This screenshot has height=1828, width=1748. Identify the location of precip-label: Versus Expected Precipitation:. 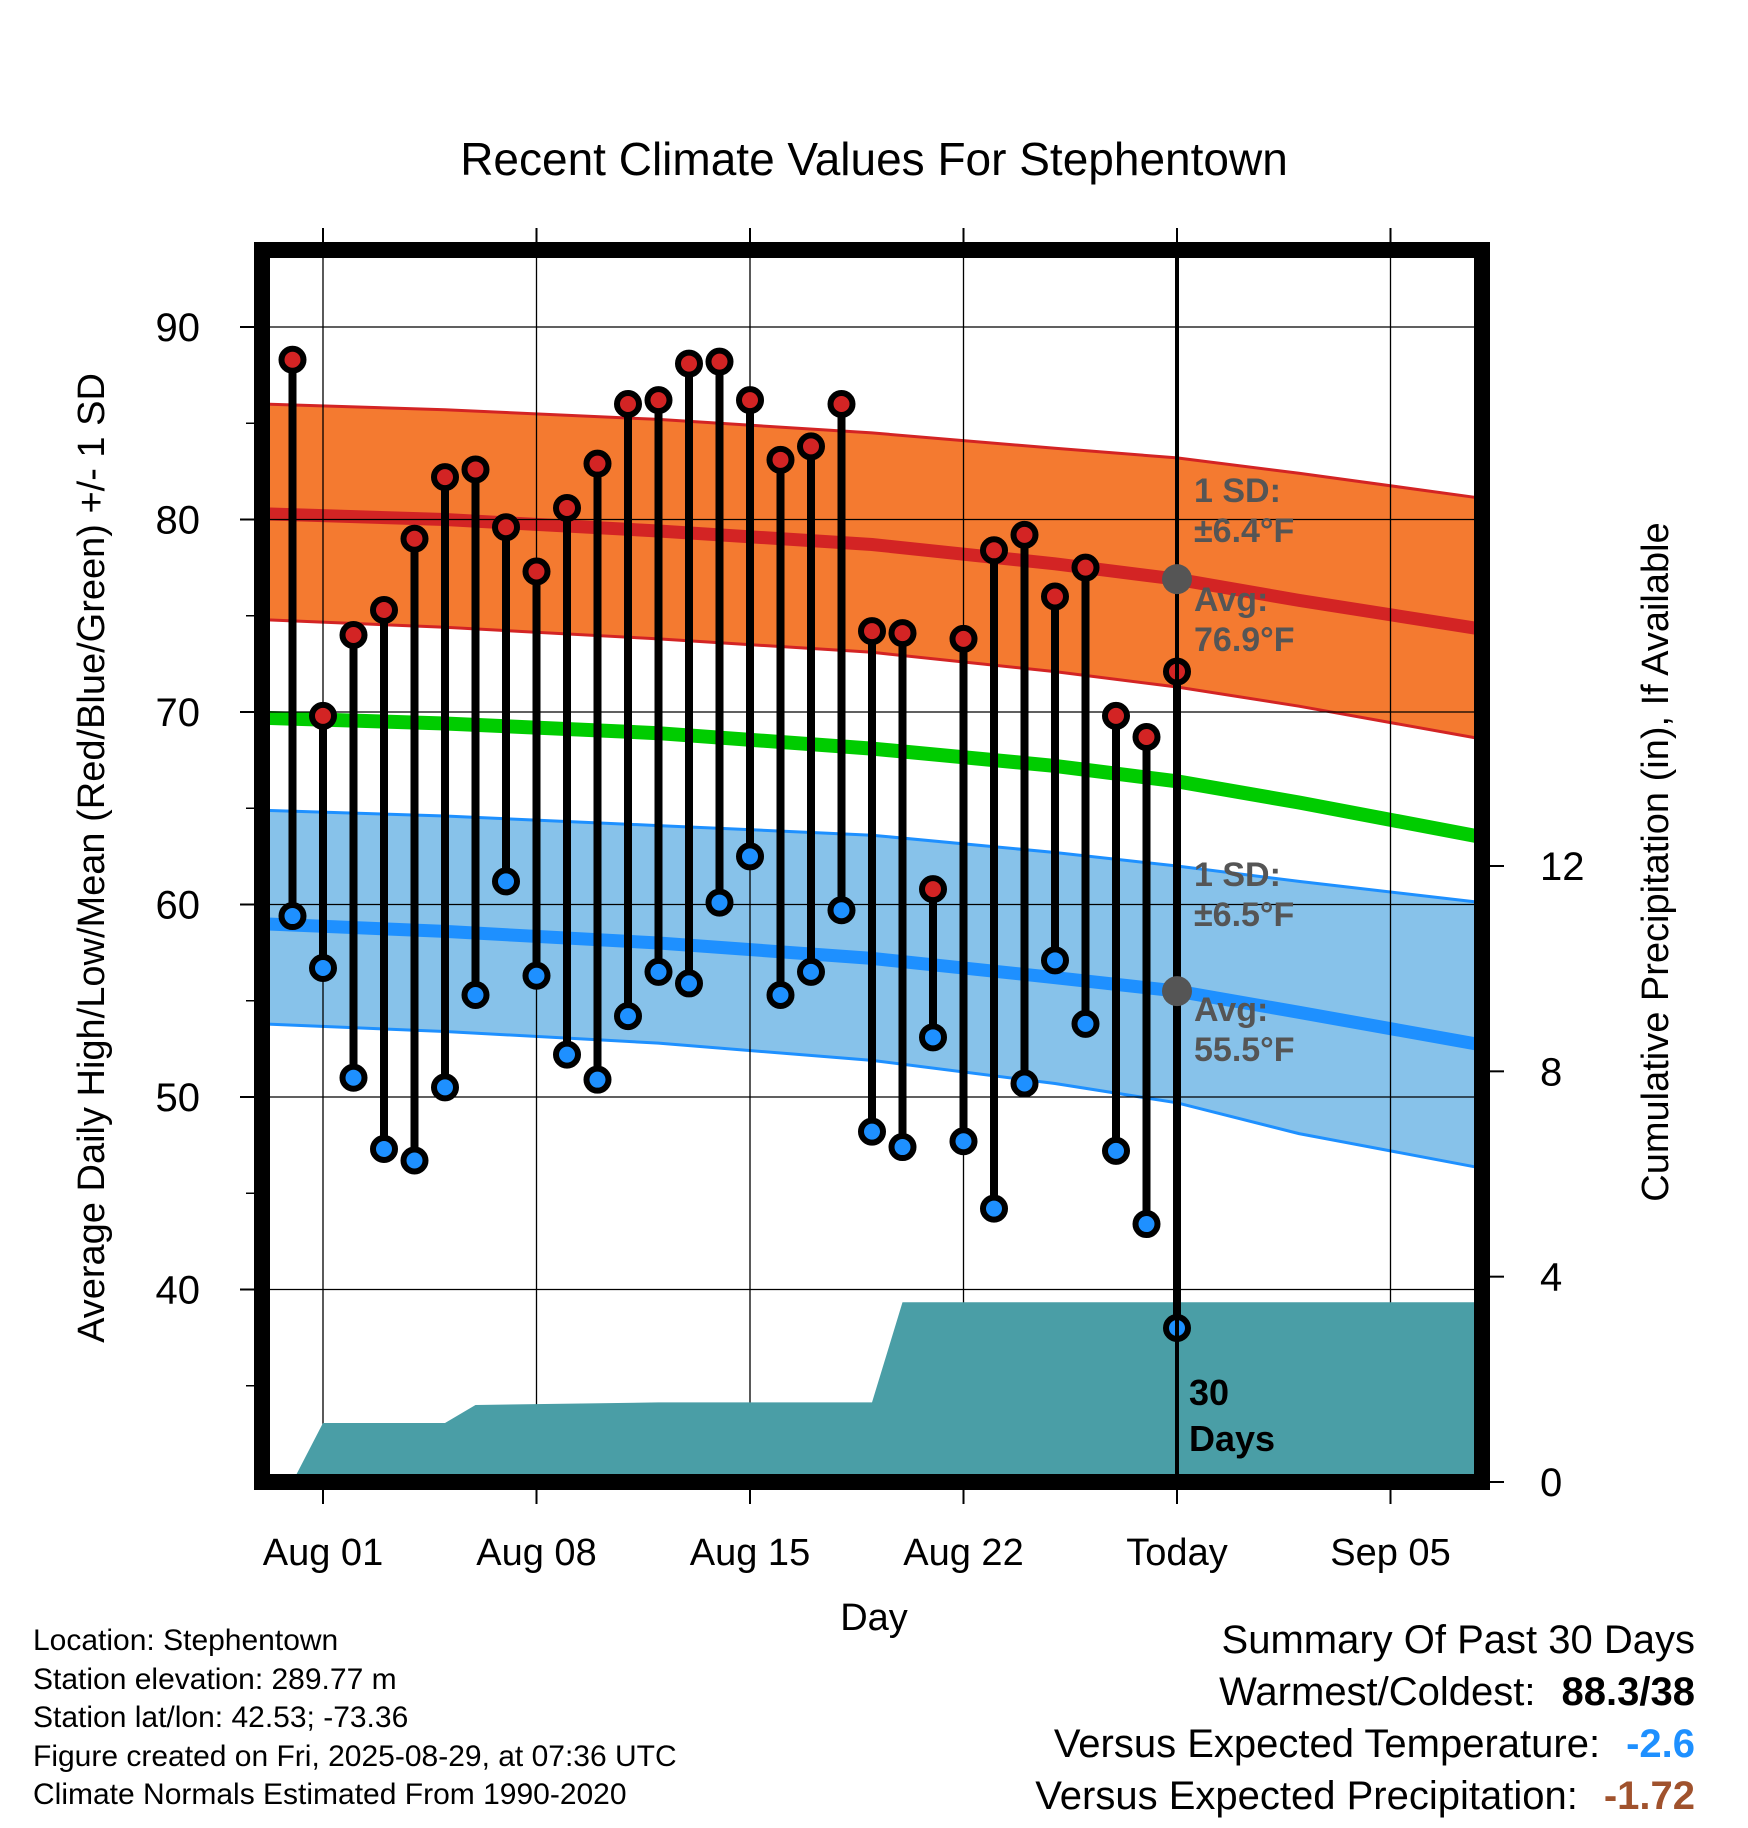
(1306, 1796).